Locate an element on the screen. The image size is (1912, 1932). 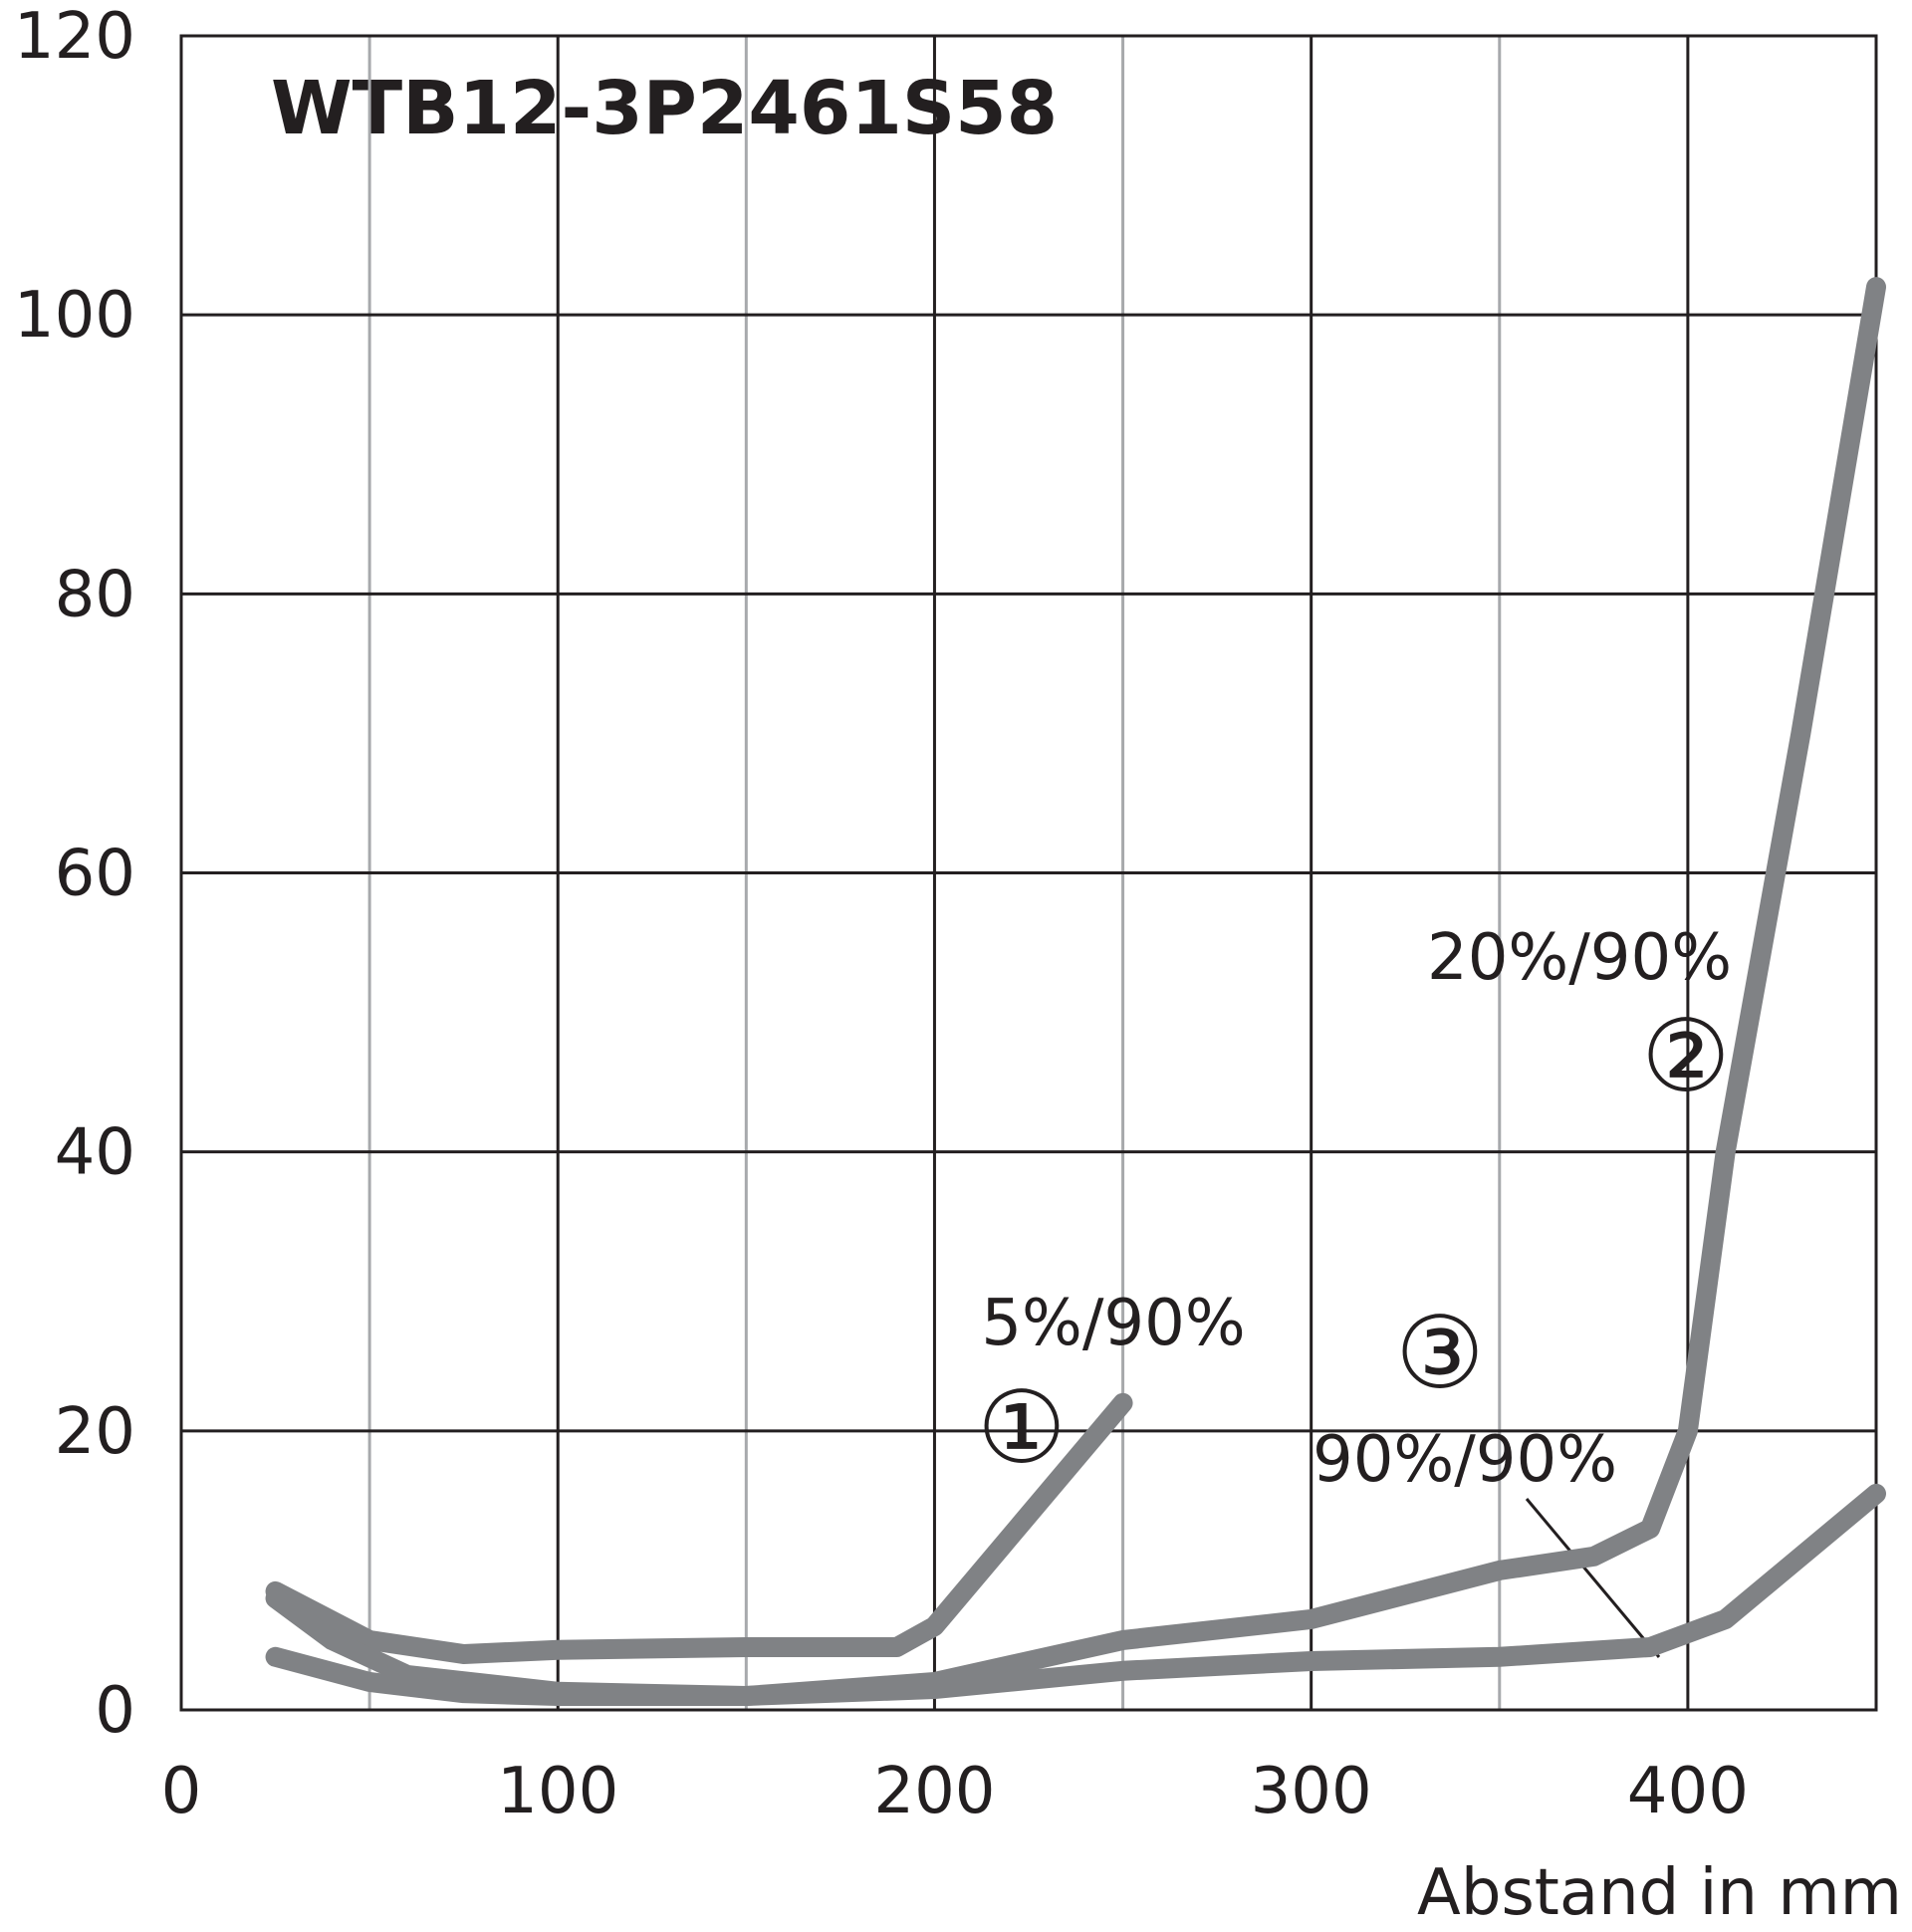
leader-line is located at coordinates (1593, 1578).